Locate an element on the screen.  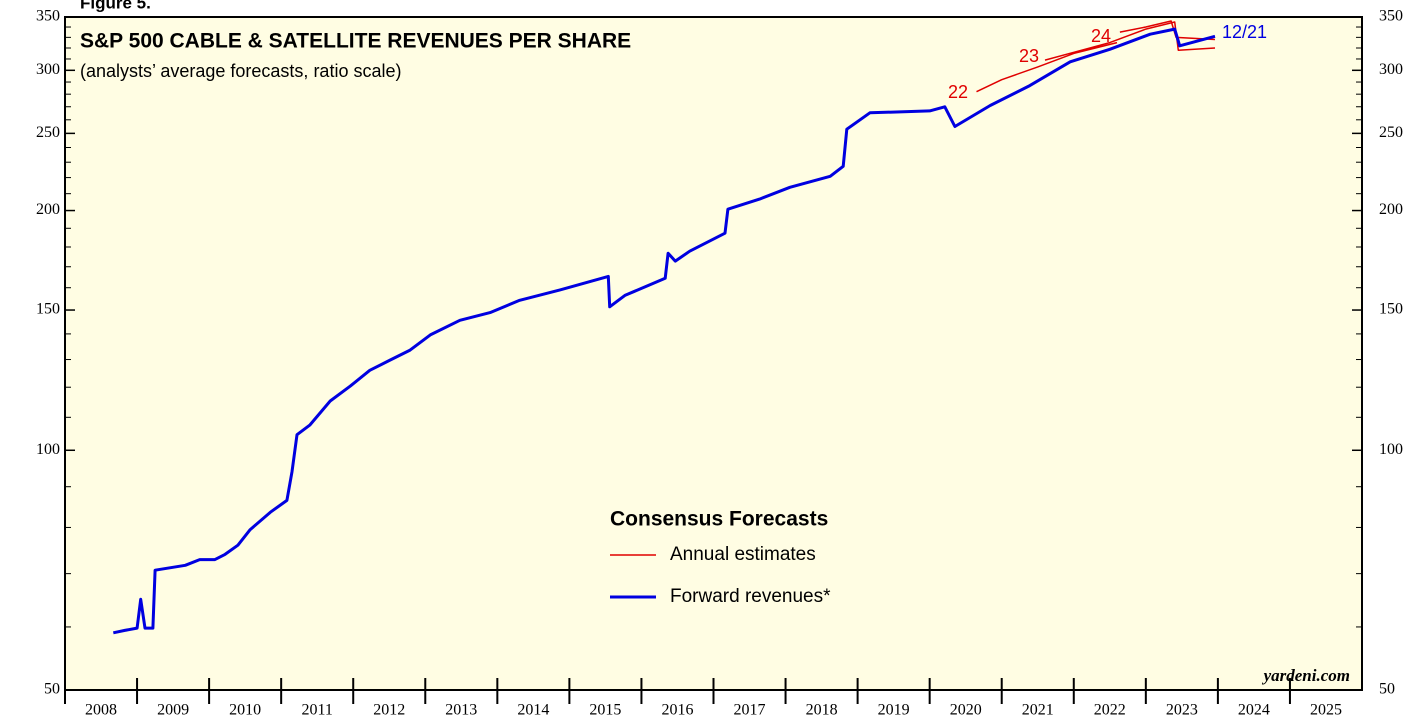
y-tick-label: 300 is located at coordinates (48, 69).